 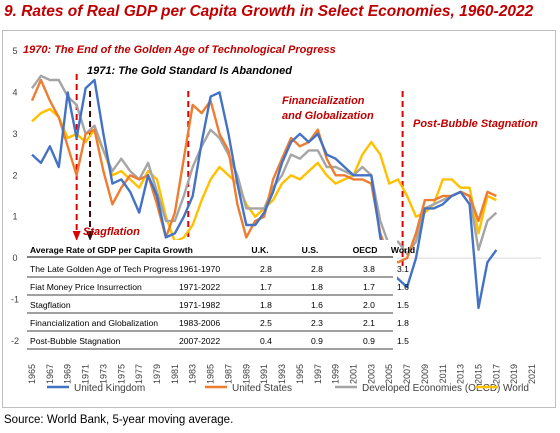 What do you see at coordinates (199, 323) in the screenshot?
I see `table-cell: 1983-2006` at bounding box center [199, 323].